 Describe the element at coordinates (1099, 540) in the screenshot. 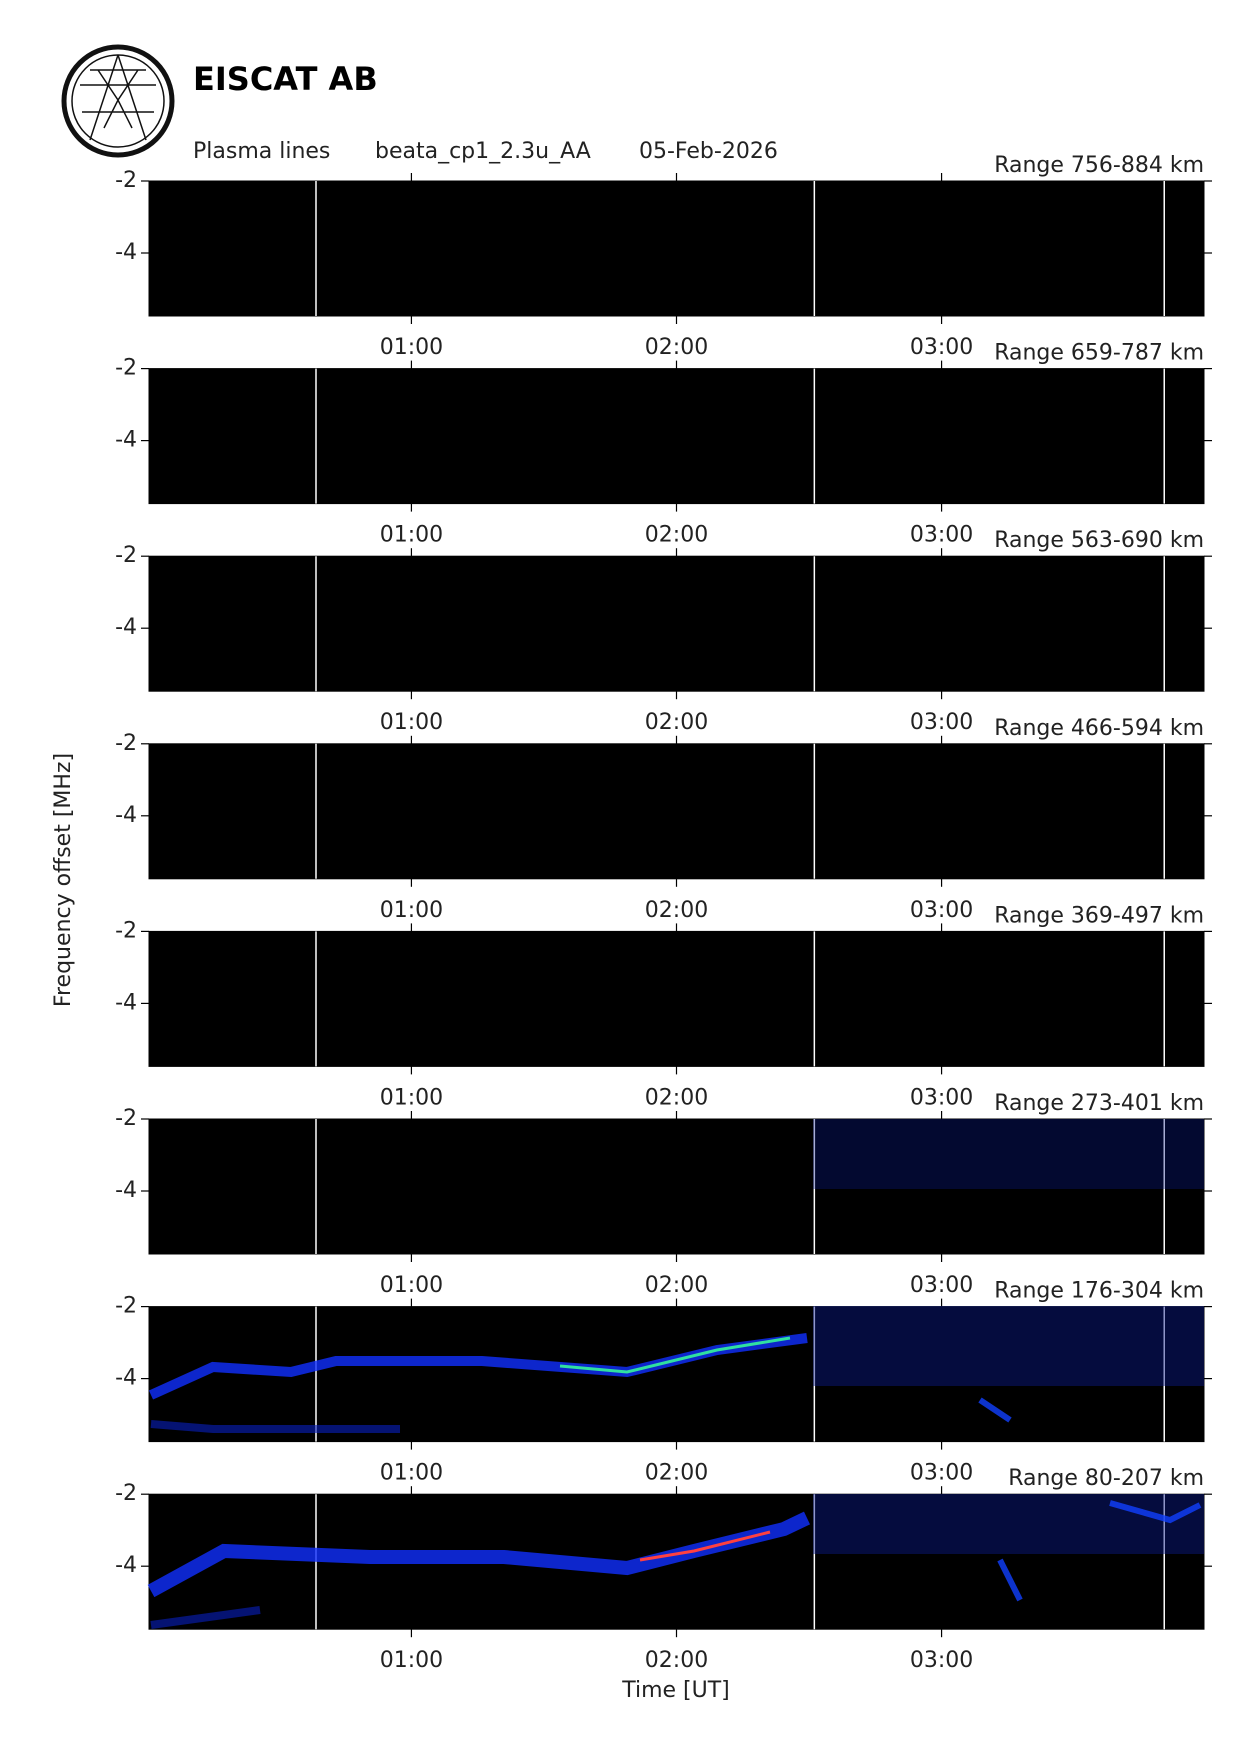

I see `panel-title: Range 563-690 km` at that location.